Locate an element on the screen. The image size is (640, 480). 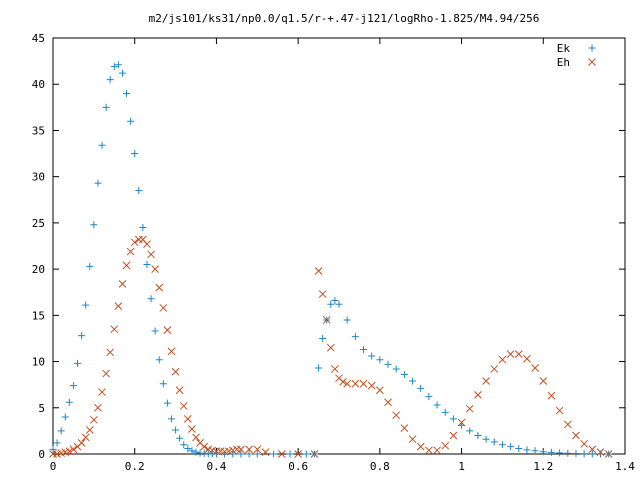
x-tick-label: 1 is located at coordinates (461, 466).